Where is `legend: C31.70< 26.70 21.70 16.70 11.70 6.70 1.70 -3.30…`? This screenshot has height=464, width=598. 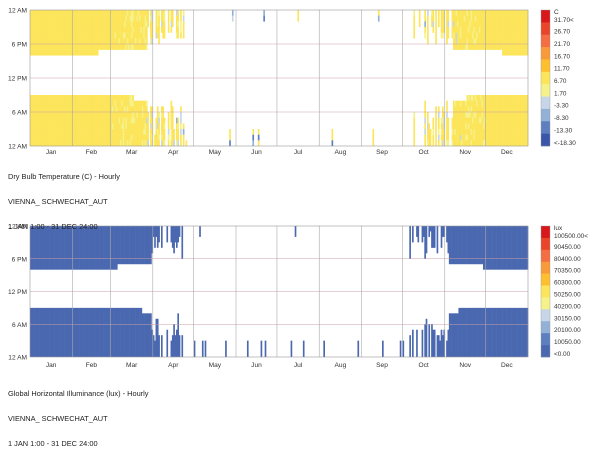
legend: C31.70< 26.70 21.70 16.70 11.70 6.70 1.70 -3.30… is located at coordinates (558, 78).